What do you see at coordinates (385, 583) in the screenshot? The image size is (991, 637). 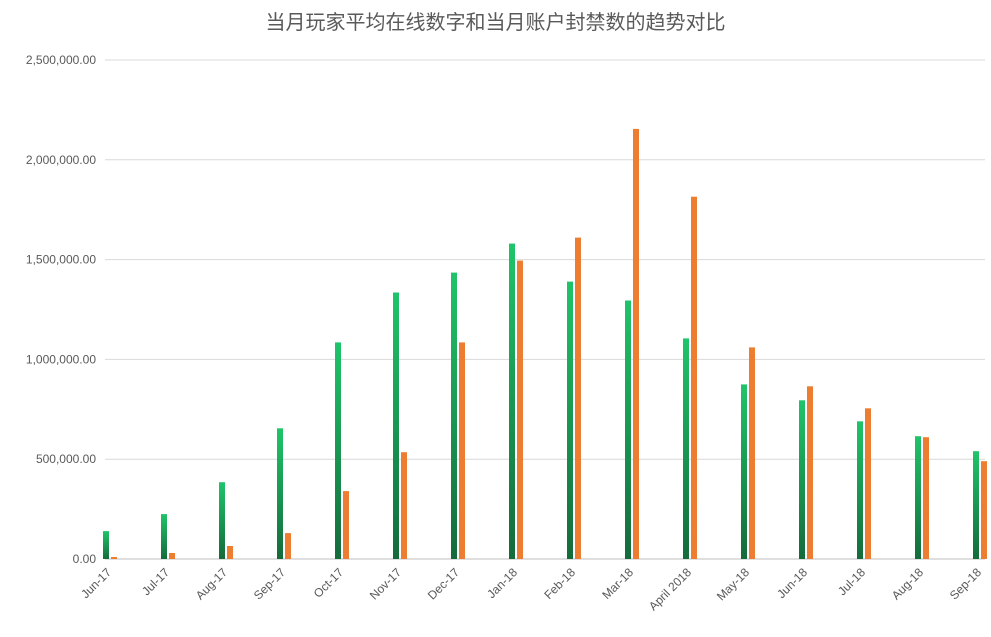 I see `x-tick-label: Nov-17` at bounding box center [385, 583].